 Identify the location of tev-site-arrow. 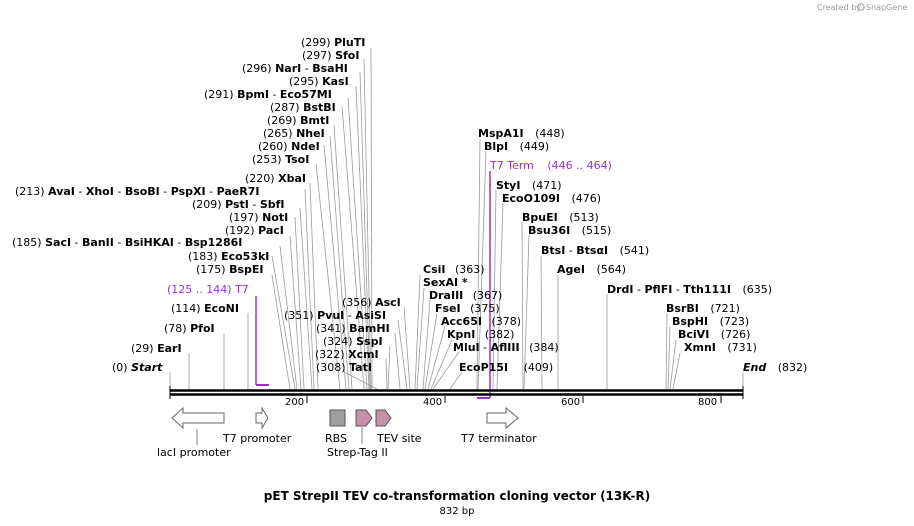
(383, 418).